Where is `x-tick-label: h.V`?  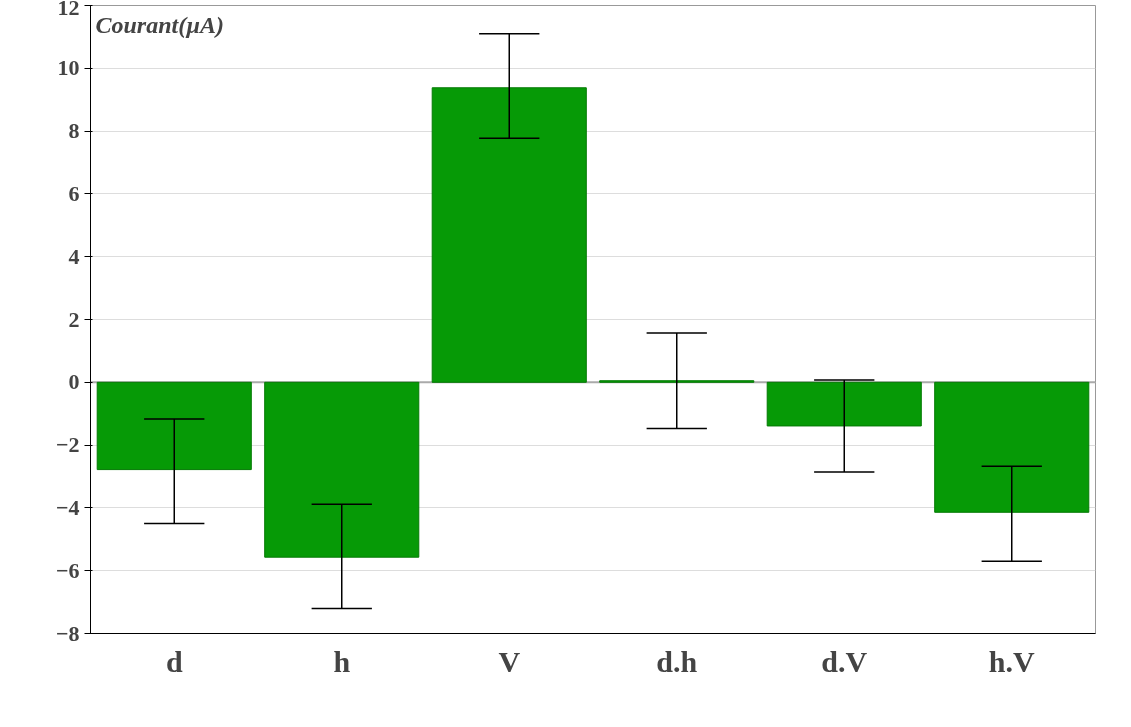 x-tick-label: h.V is located at coordinates (1012, 661).